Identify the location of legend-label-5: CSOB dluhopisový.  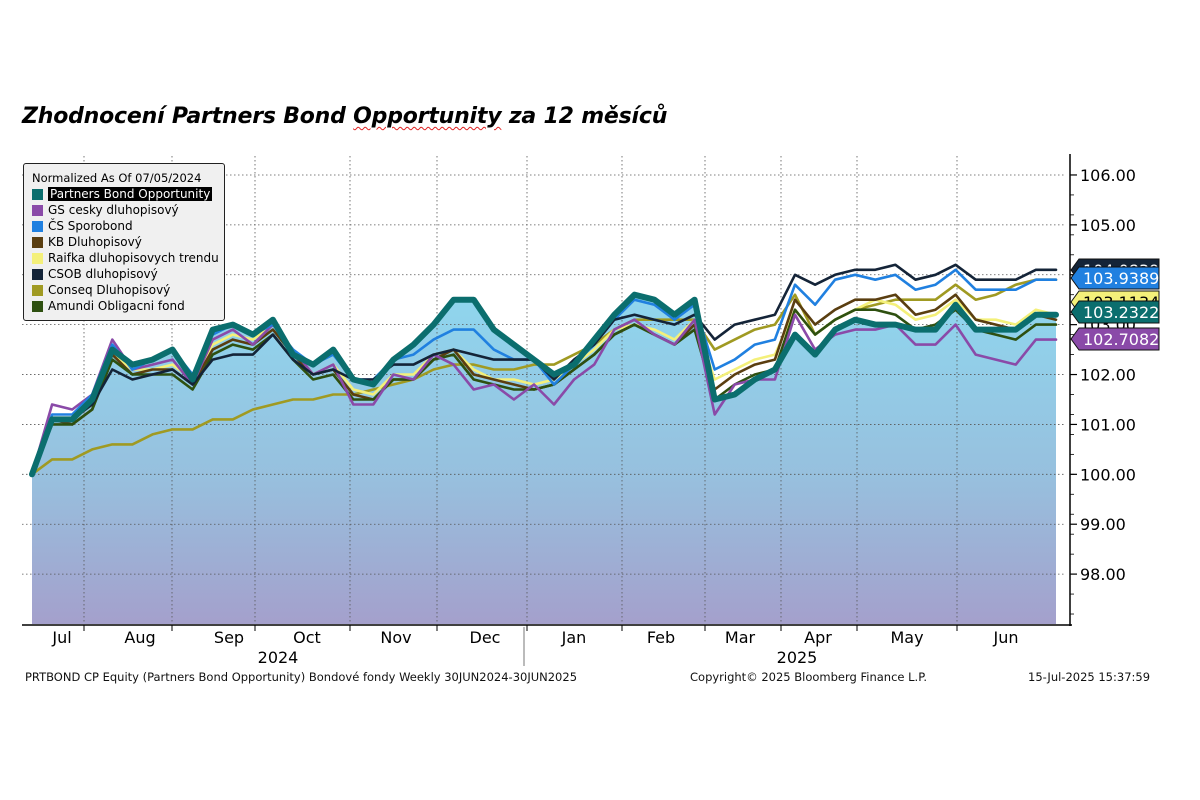
(103, 274).